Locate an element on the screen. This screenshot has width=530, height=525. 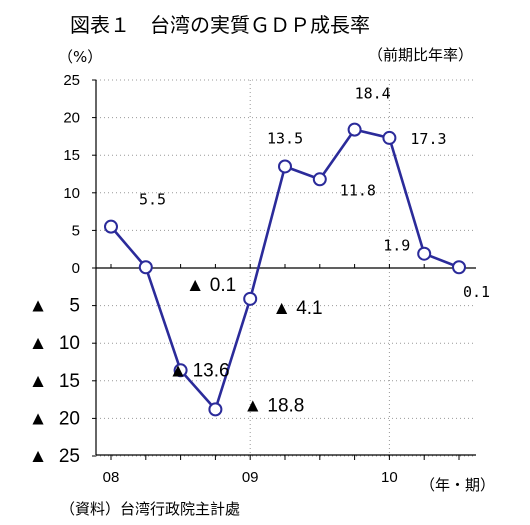
source-note: （資料）台湾行政院主計處 is located at coordinates (150, 509).